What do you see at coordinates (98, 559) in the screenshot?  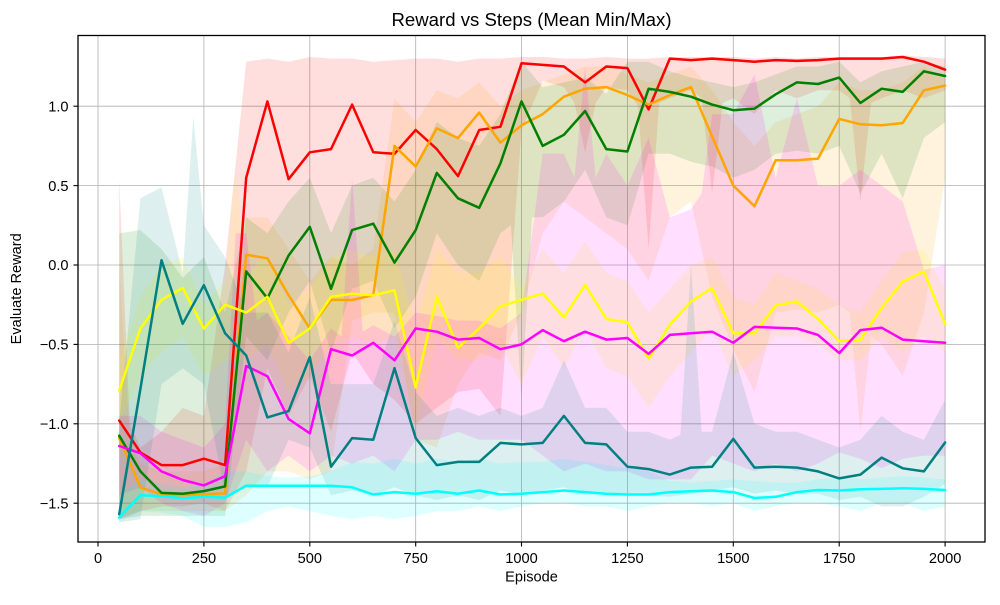 I see `svg-text: 0` at bounding box center [98, 559].